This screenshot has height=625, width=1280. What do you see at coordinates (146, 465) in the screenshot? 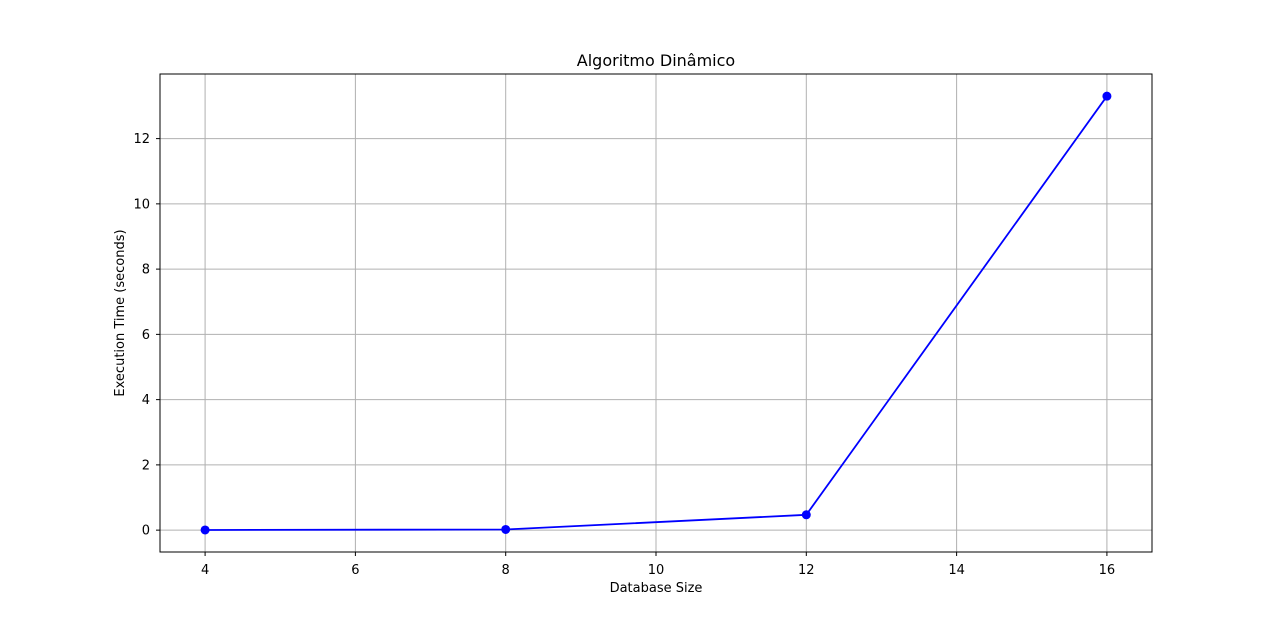
I see `y-tick-label: 2` at bounding box center [146, 465].